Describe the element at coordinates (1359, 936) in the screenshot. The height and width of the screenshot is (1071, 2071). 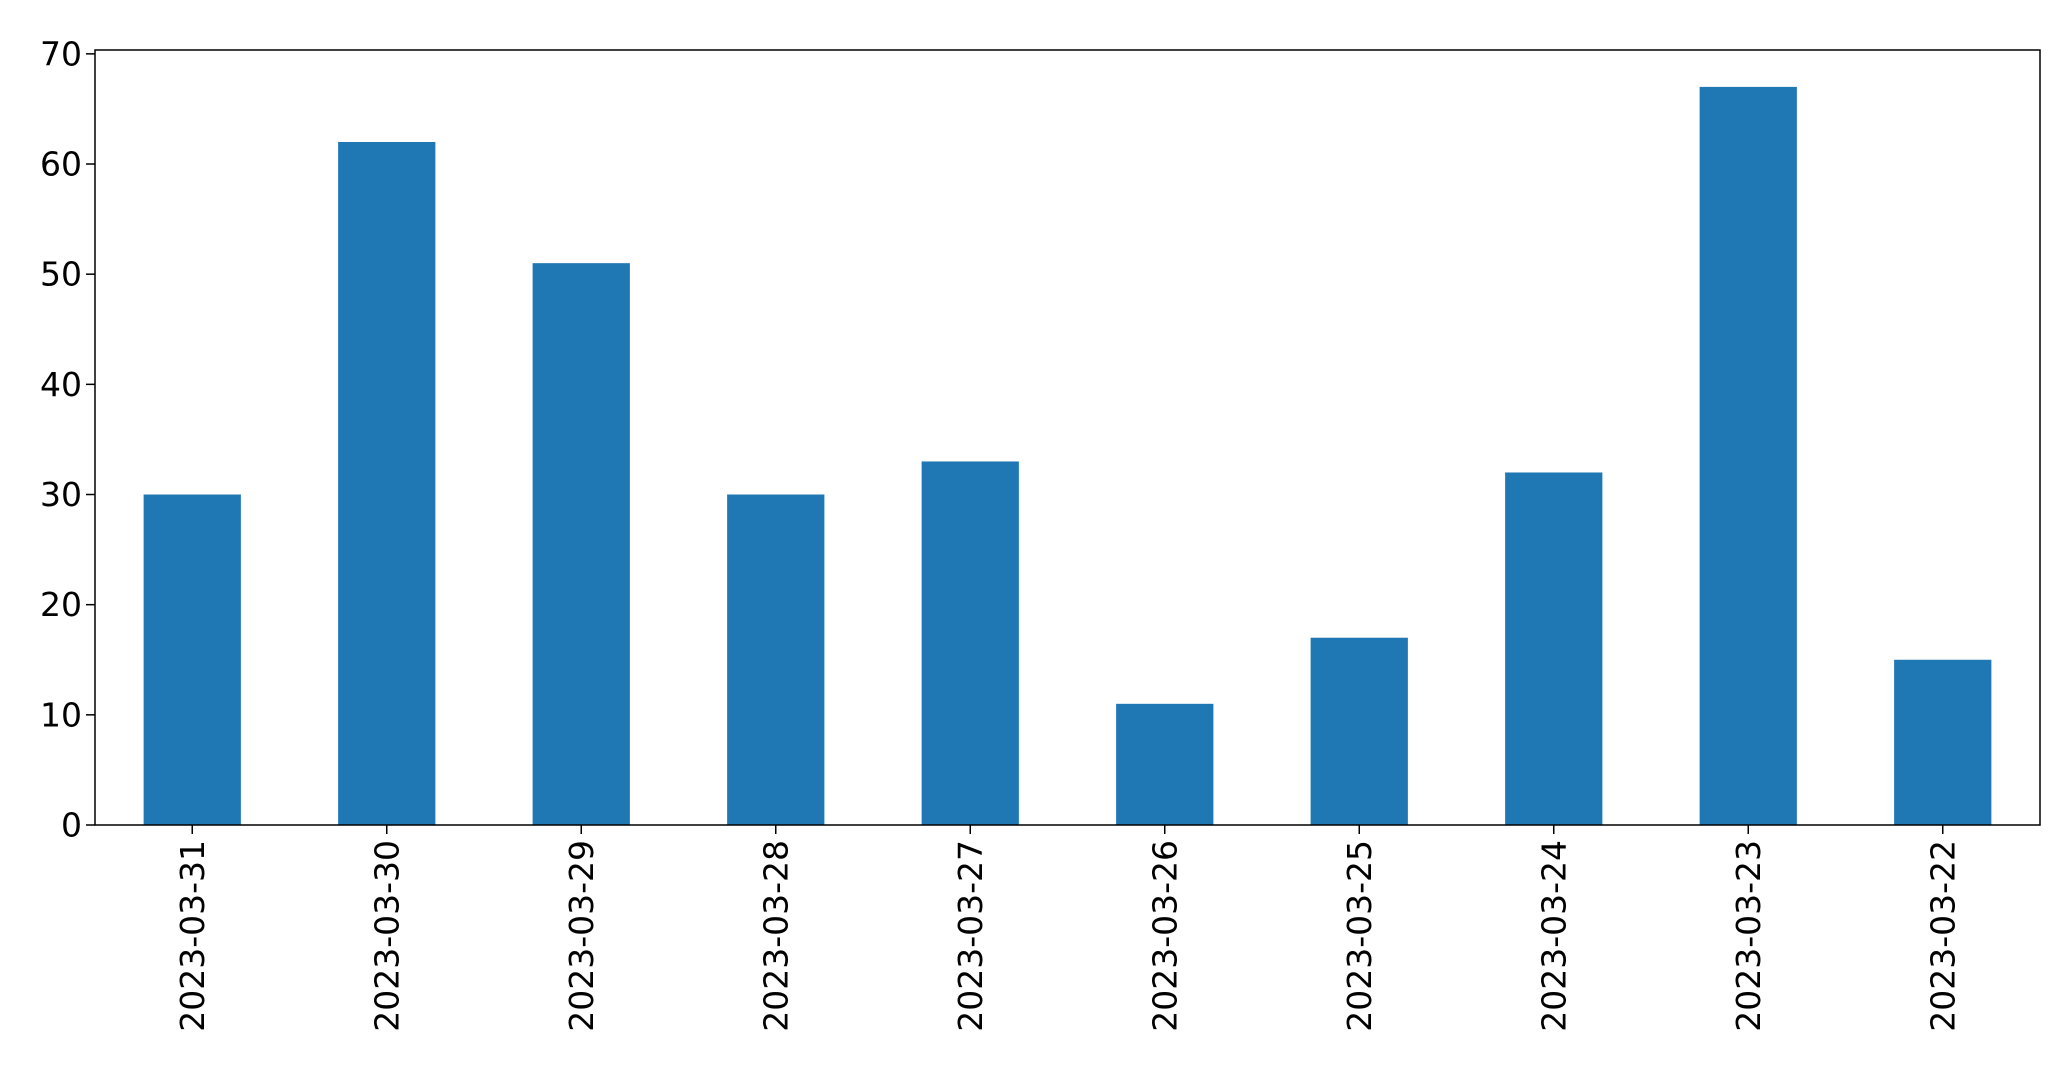
I see `x-tick-label: 2023-03-25` at that location.